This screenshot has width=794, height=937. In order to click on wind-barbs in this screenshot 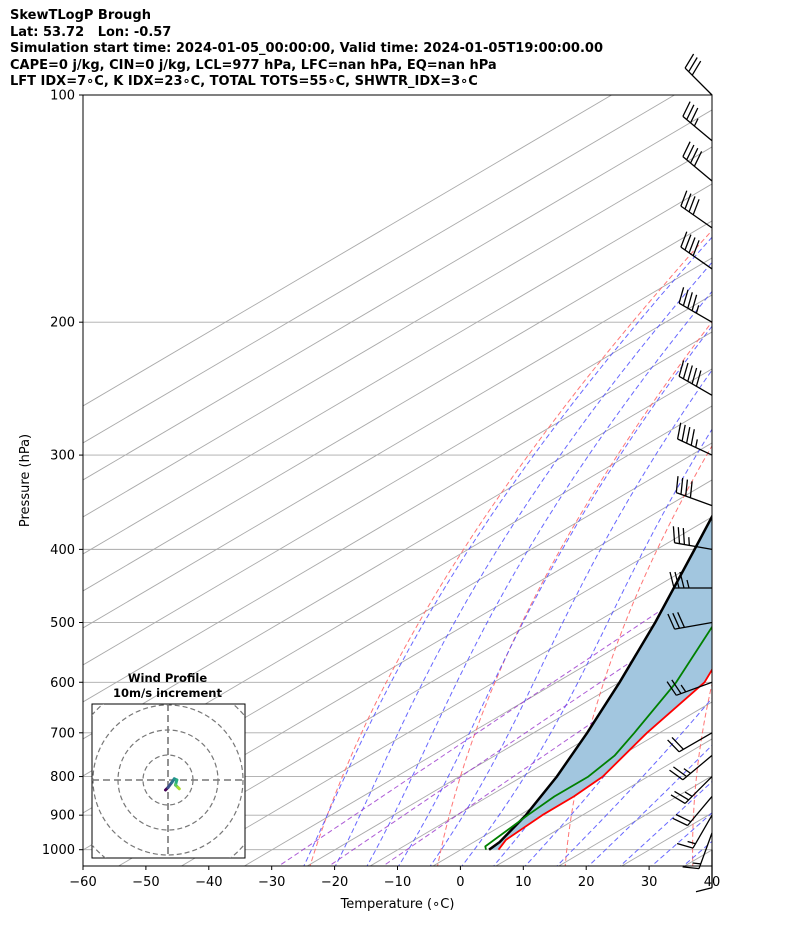, I will do `click(689, 473)`.